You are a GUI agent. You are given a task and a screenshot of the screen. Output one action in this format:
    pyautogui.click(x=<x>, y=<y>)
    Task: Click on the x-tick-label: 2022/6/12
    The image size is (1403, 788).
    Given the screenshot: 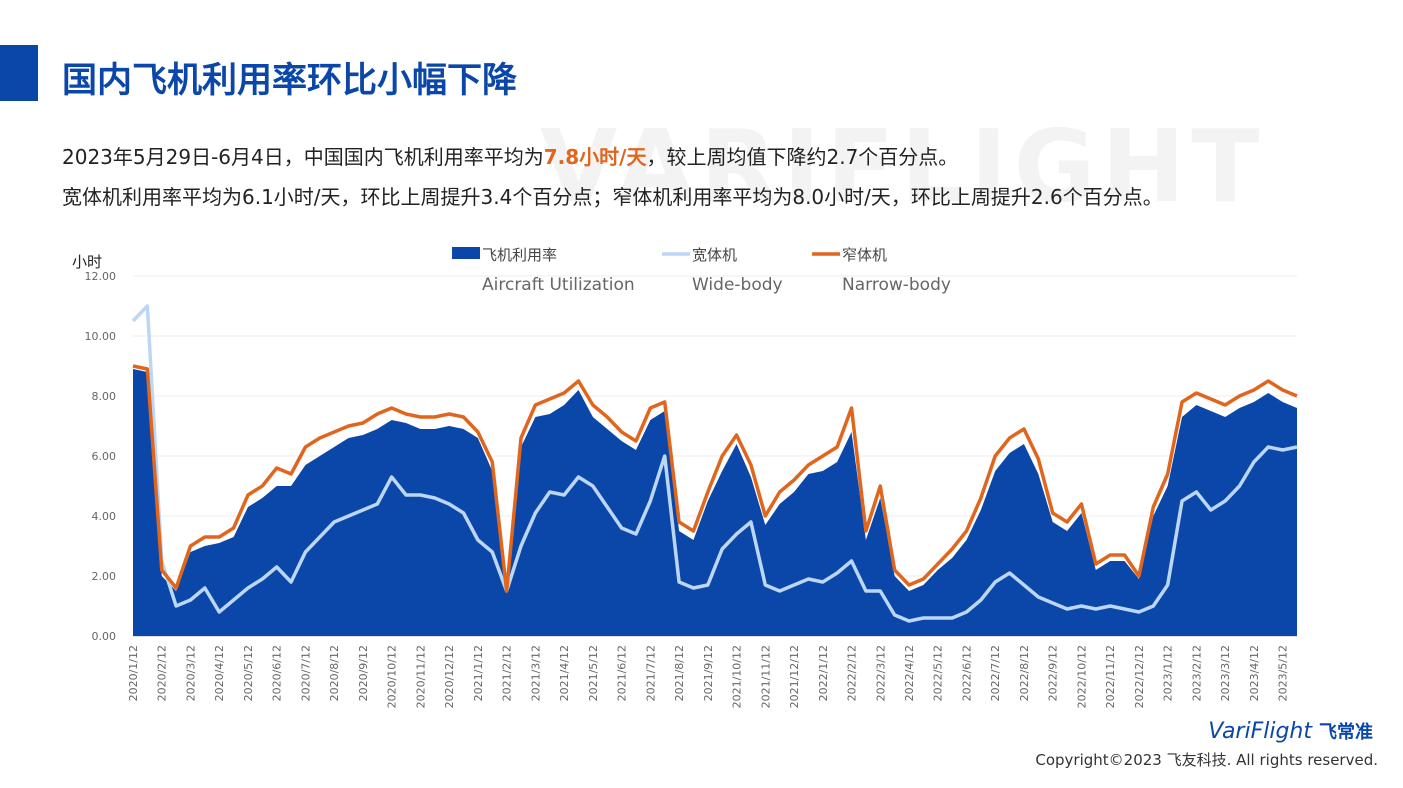 What is the action you would take?
    pyautogui.click(x=966, y=673)
    